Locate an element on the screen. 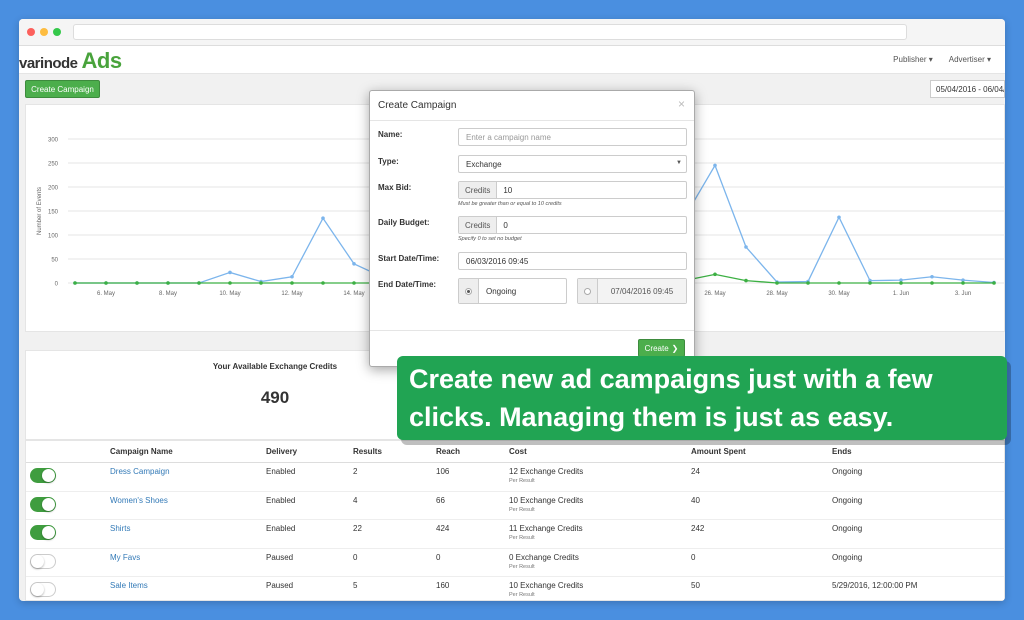  date-range-picker: 05/04/2016 - 06/04/2016 is located at coordinates (967, 89).